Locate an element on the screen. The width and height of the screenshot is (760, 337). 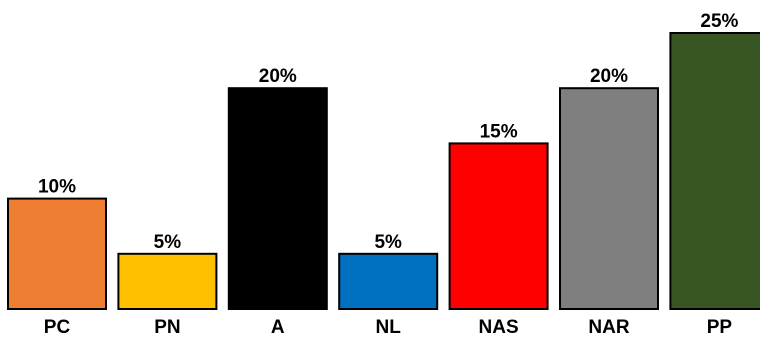
category-label-nl: NL is located at coordinates (389, 327).